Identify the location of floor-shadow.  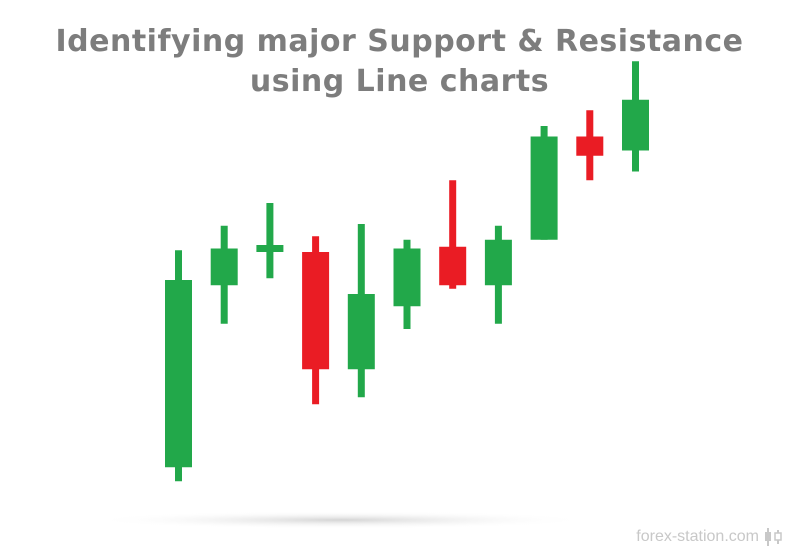
(340, 520).